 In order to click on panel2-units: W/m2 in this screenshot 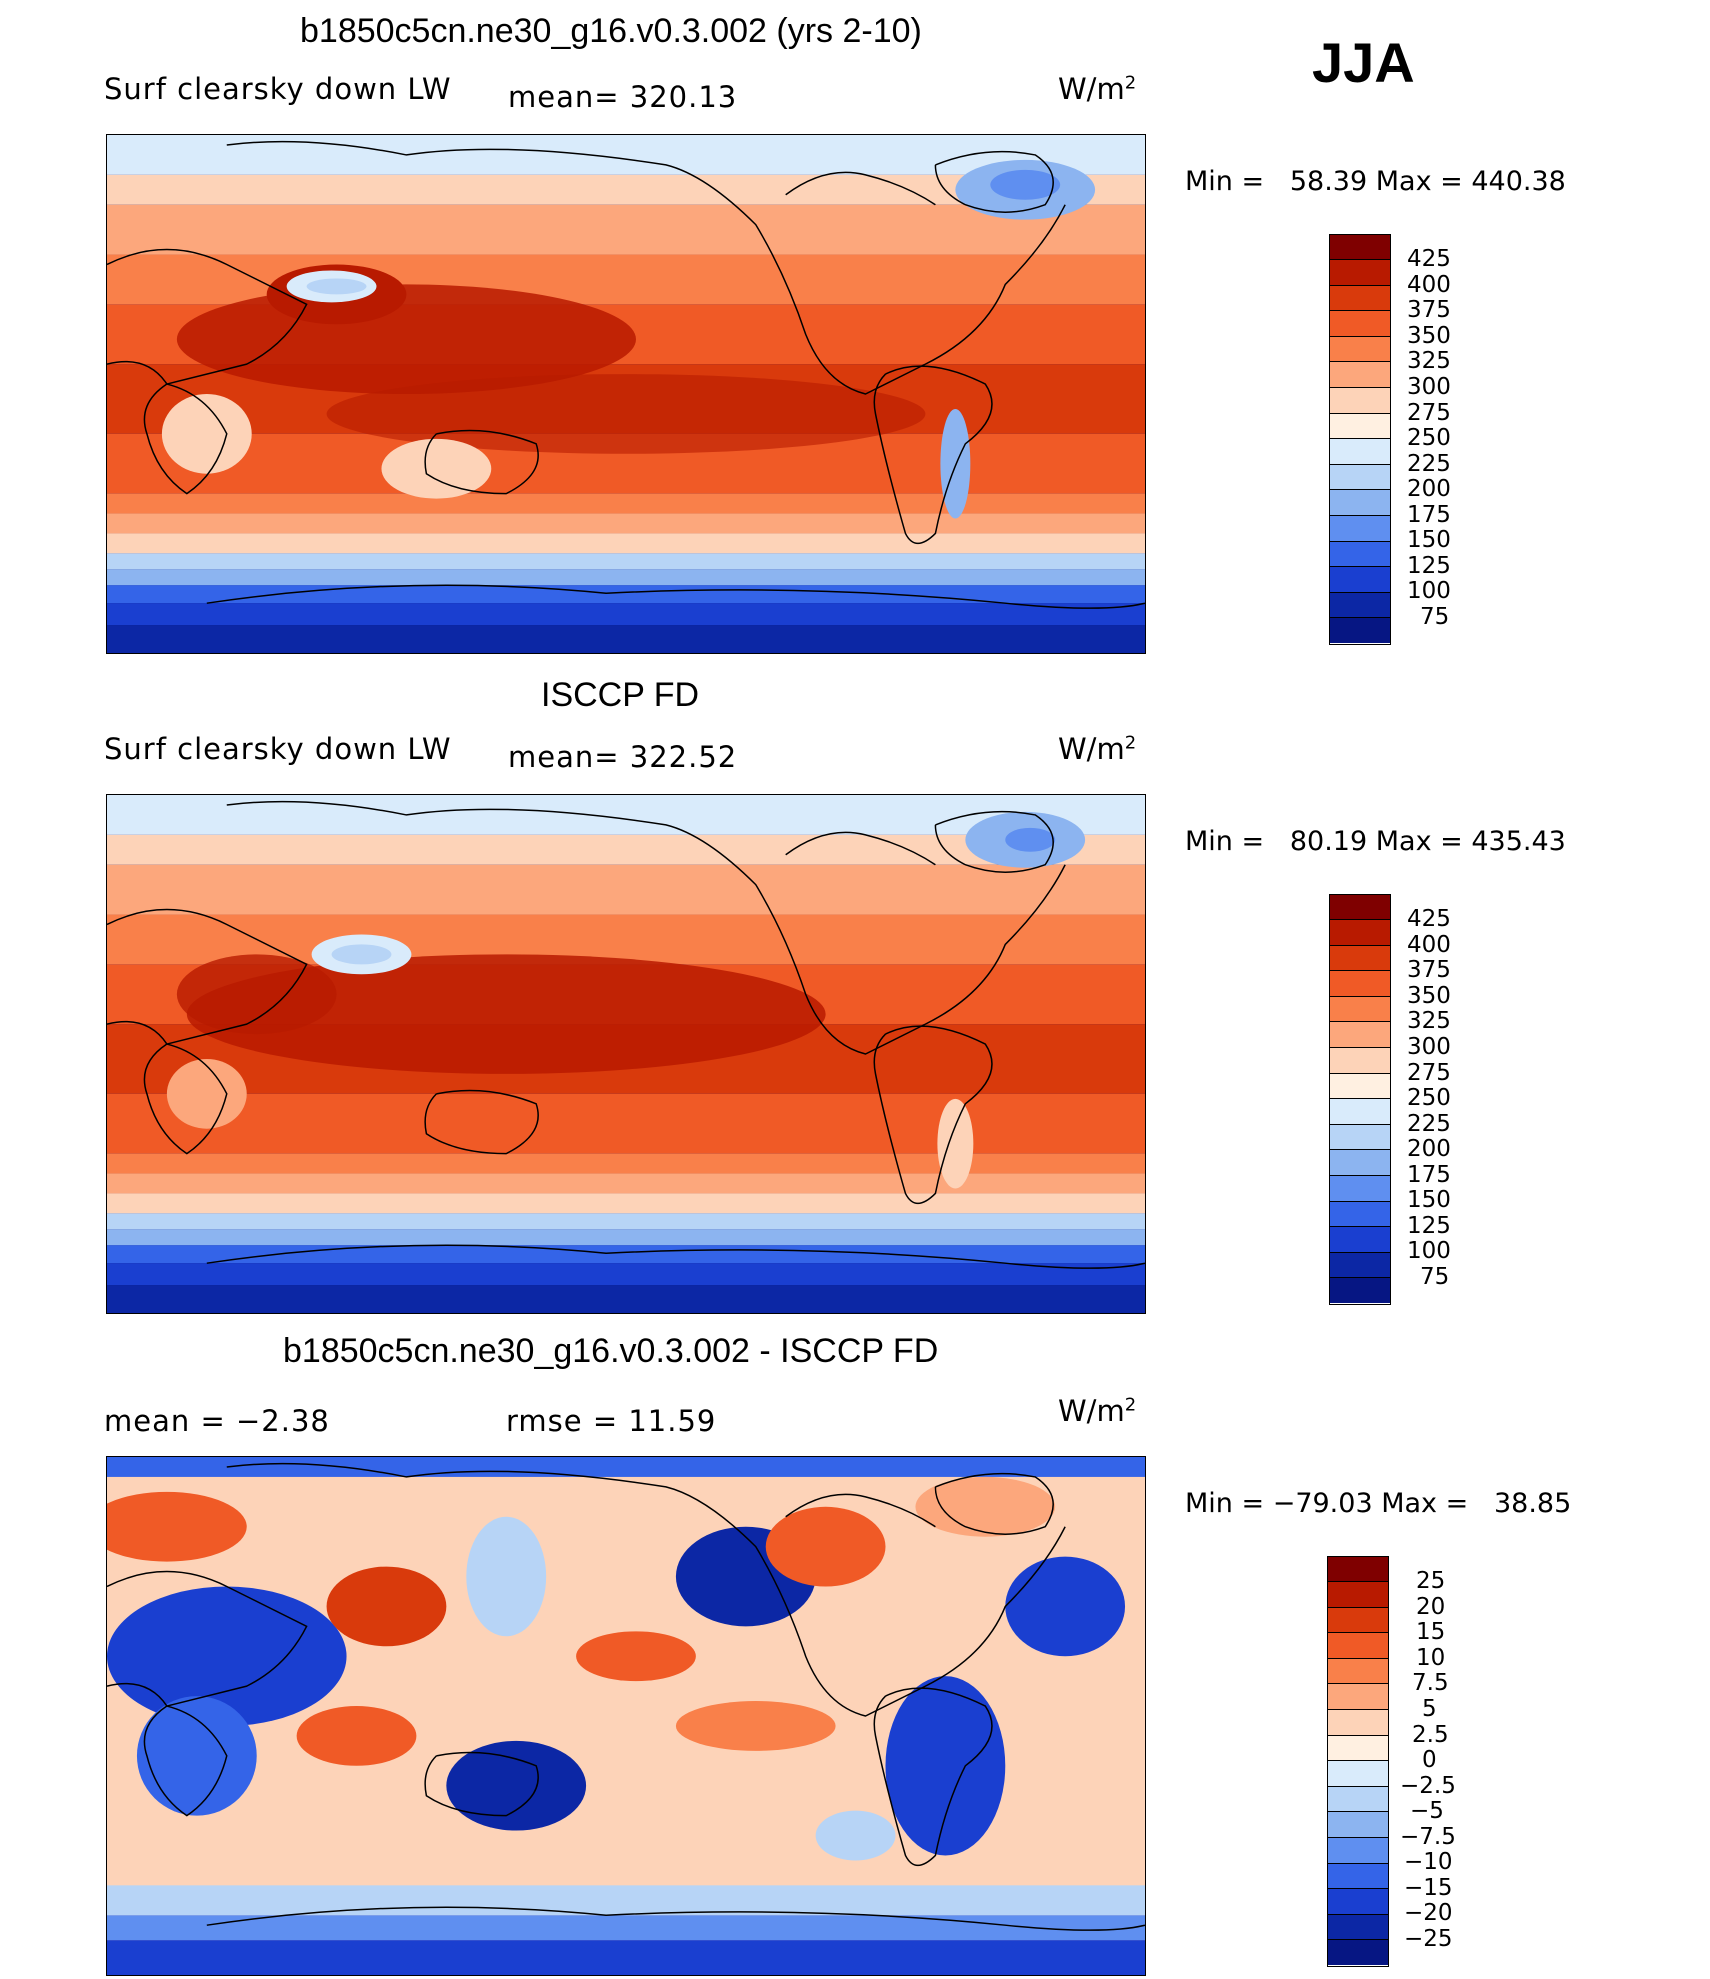, I will do `click(1097, 749)`.